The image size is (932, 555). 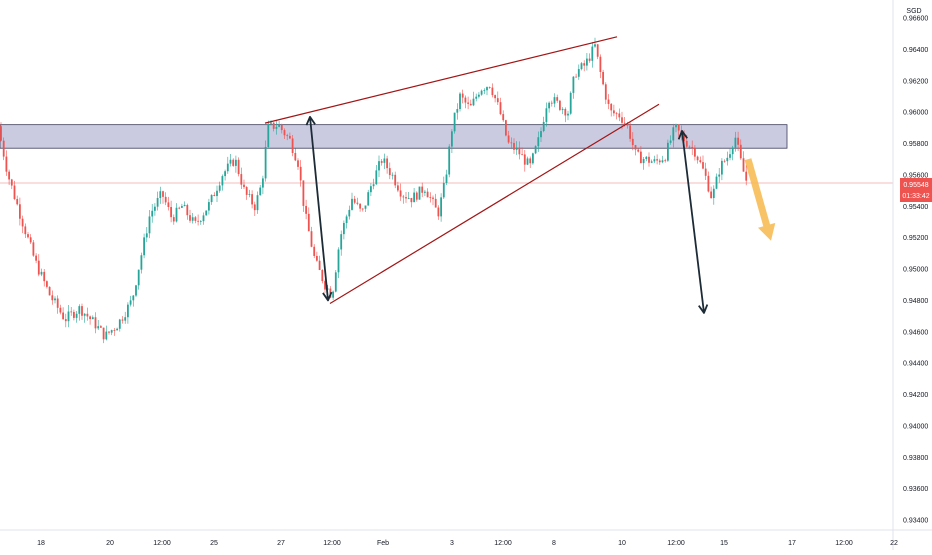 What do you see at coordinates (441, 80) in the screenshot?
I see `wedge-upper-trendline` at bounding box center [441, 80].